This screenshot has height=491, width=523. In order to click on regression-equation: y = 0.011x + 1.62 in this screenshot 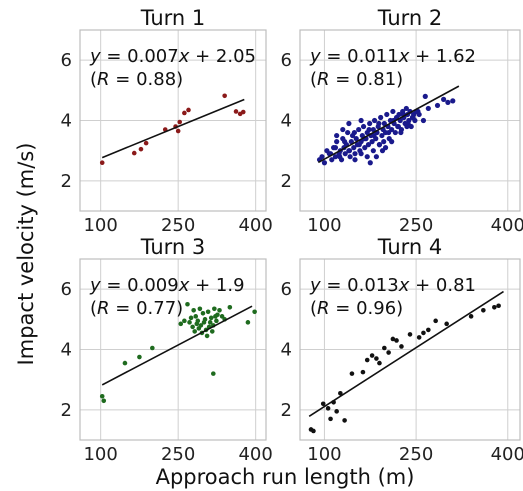, I will do `click(392, 56)`.